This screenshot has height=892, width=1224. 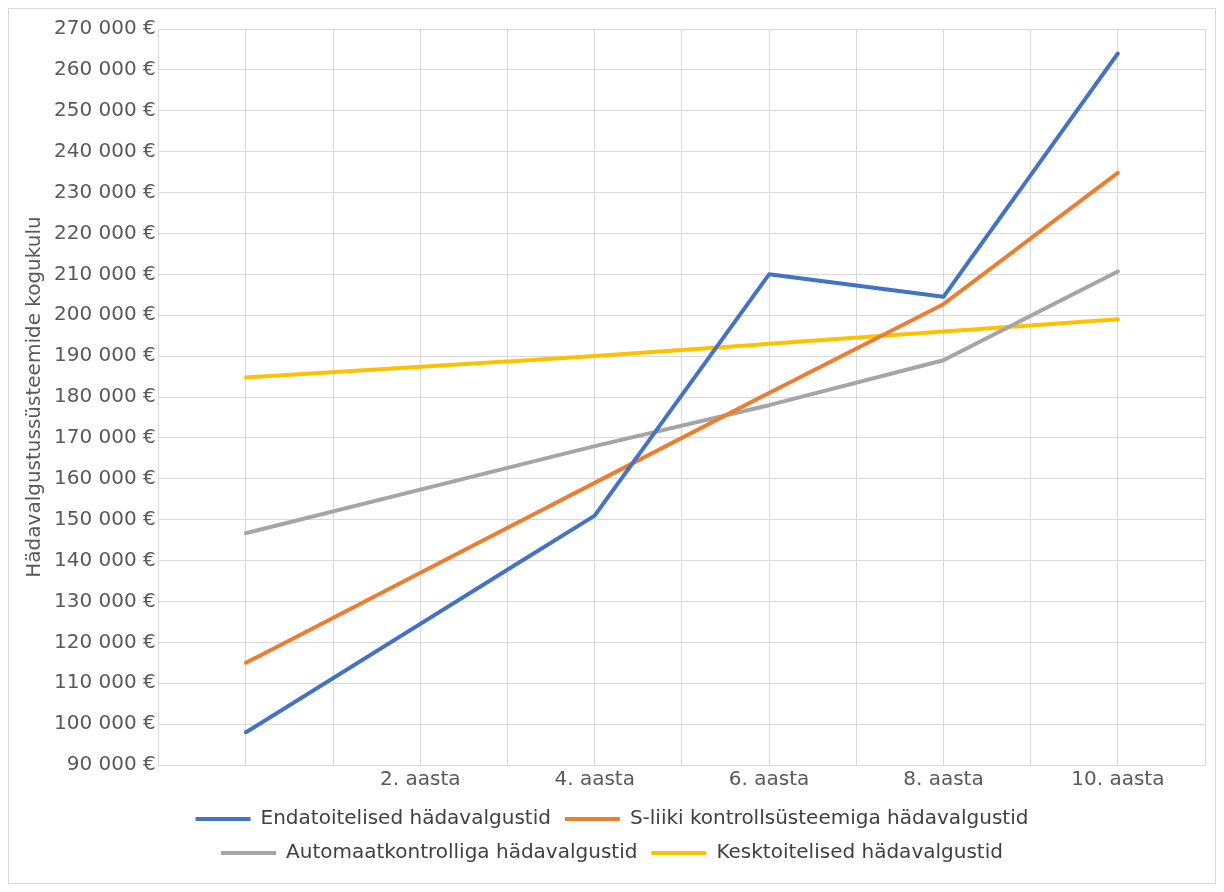 What do you see at coordinates (104, 108) in the screenshot?
I see `y-tick-label: 250 000 €` at bounding box center [104, 108].